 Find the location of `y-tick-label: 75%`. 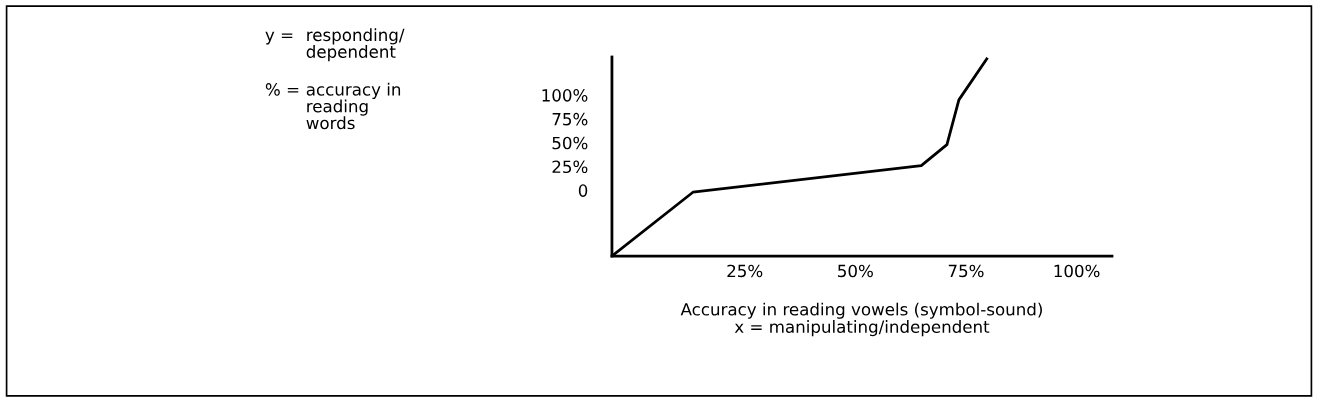

y-tick-label: 75% is located at coordinates (570, 119).